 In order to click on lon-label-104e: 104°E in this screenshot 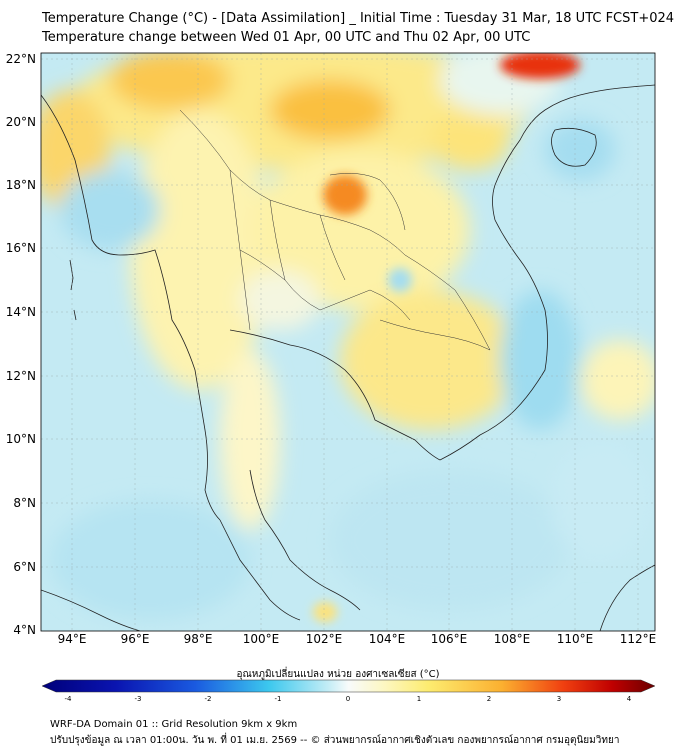, I will do `click(387, 639)`.